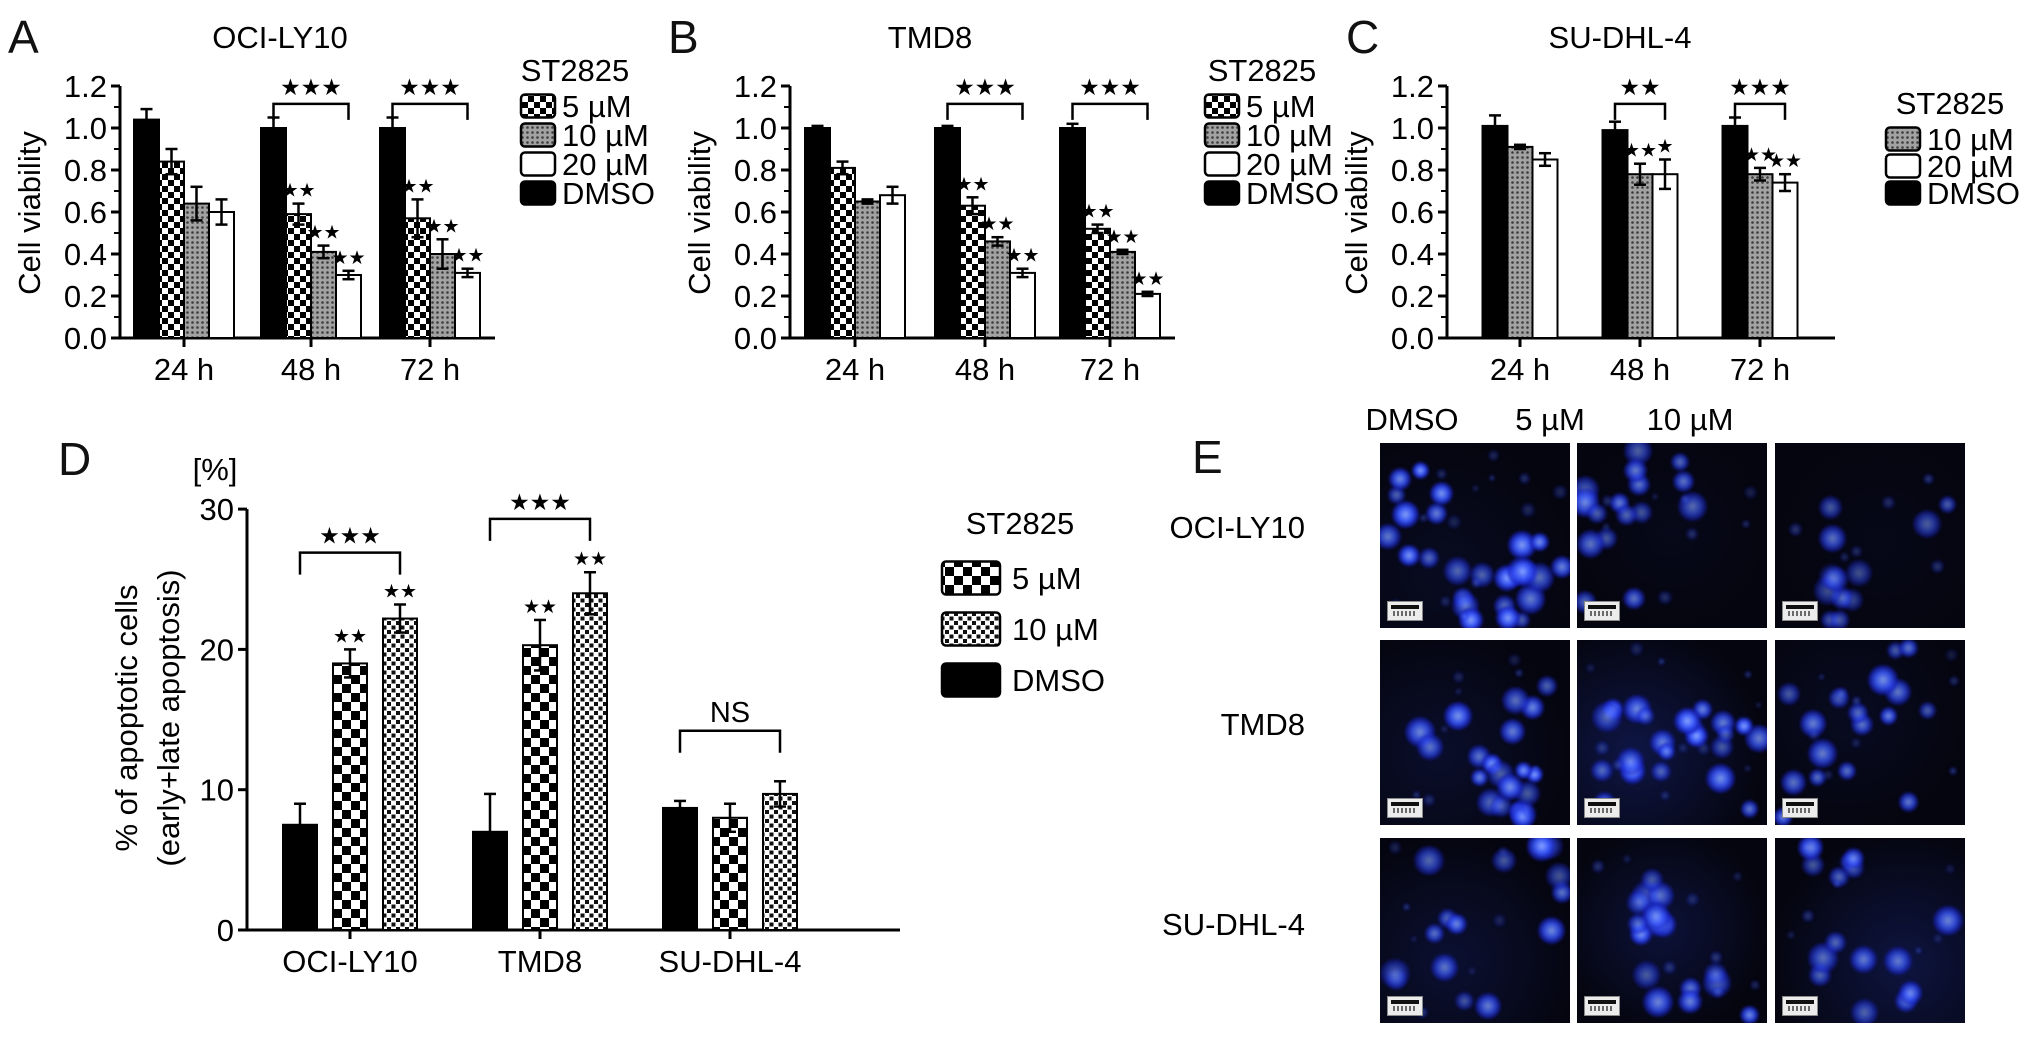 Image resolution: width=2032 pixels, height=1038 pixels. Describe the element at coordinates (217, 649) in the screenshot. I see `y-tick-label: 20` at that location.